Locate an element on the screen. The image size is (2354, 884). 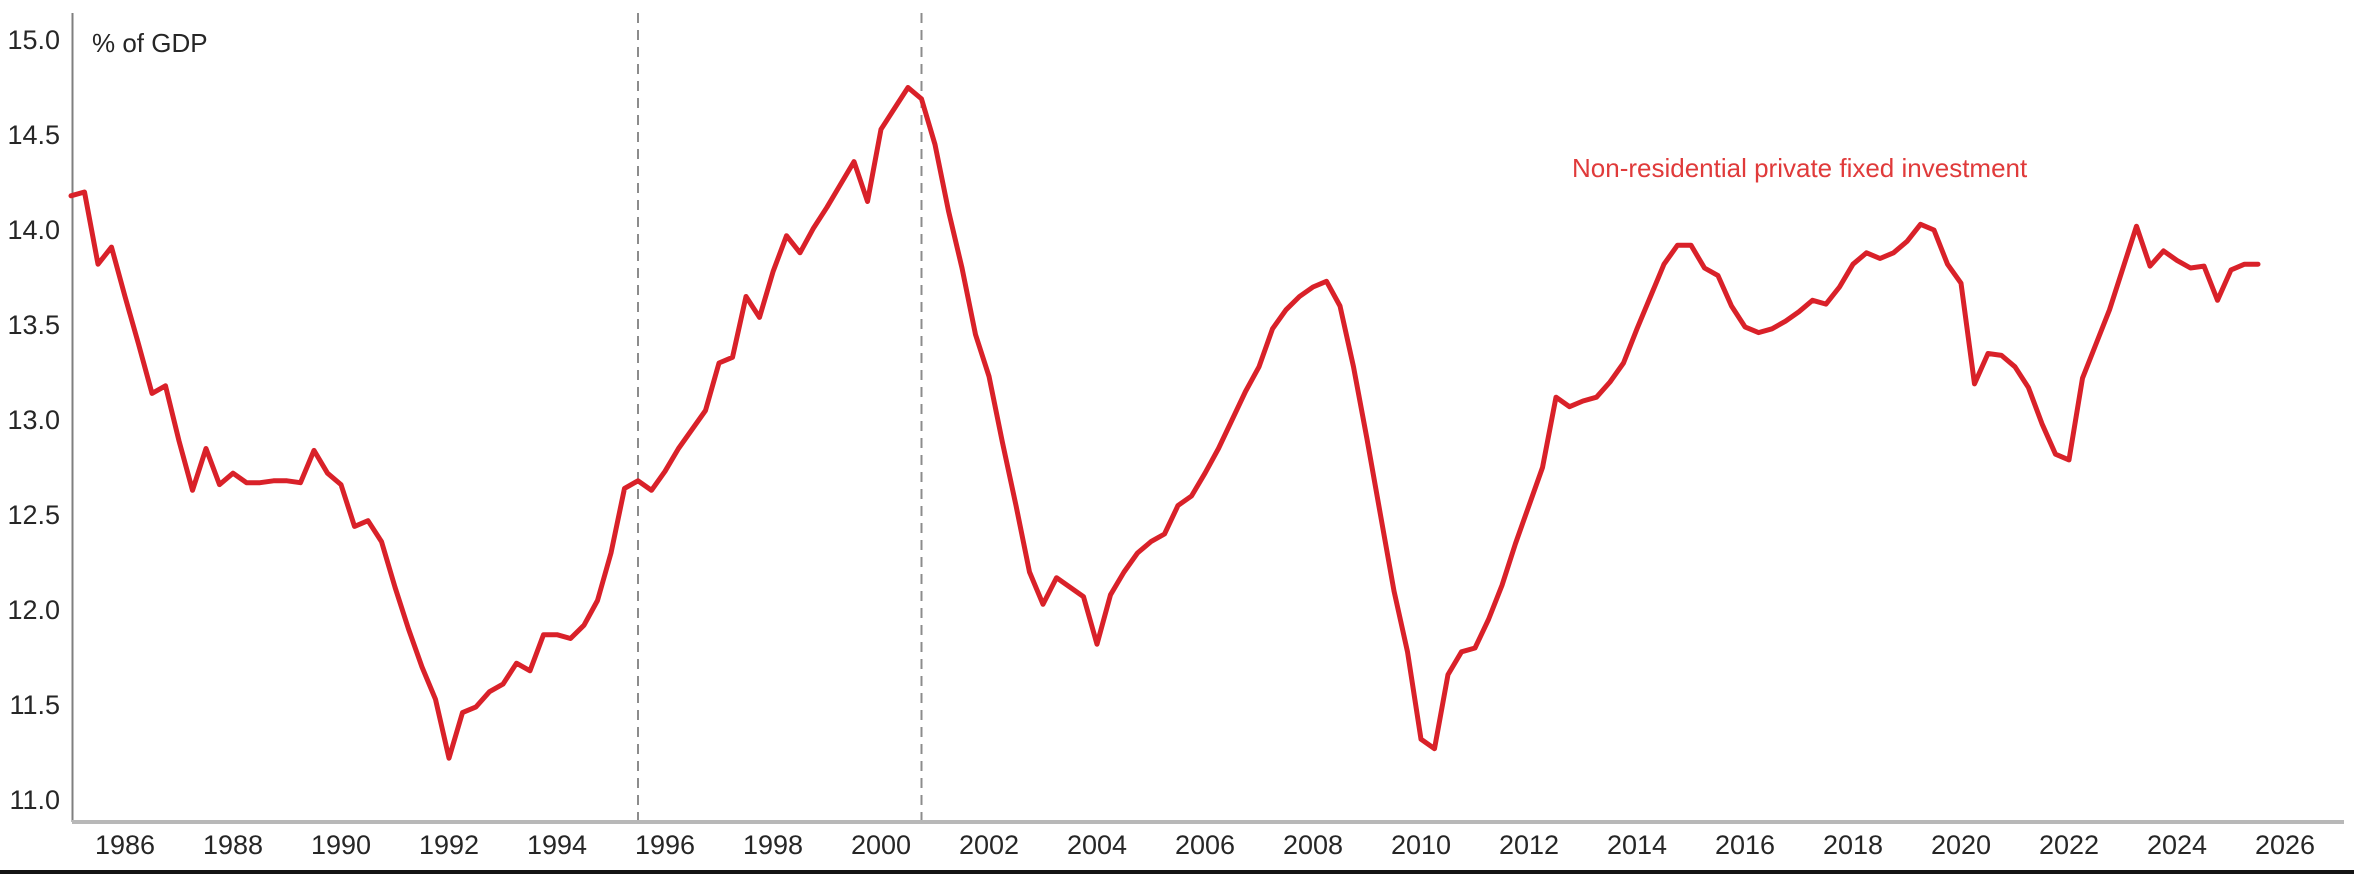
x-tick-label: 1990 is located at coordinates (341, 845).